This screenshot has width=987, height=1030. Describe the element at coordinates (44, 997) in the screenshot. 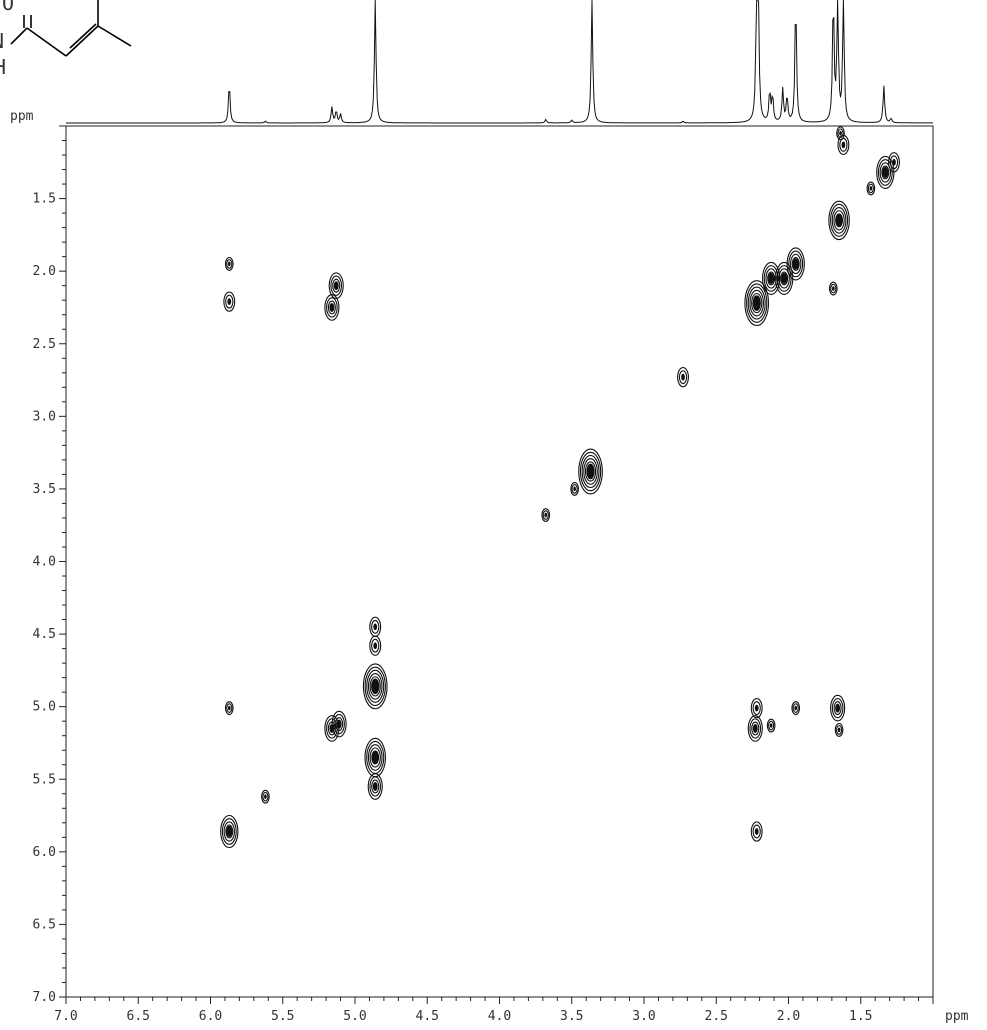

I see `y-tick-label: 7.0` at that location.